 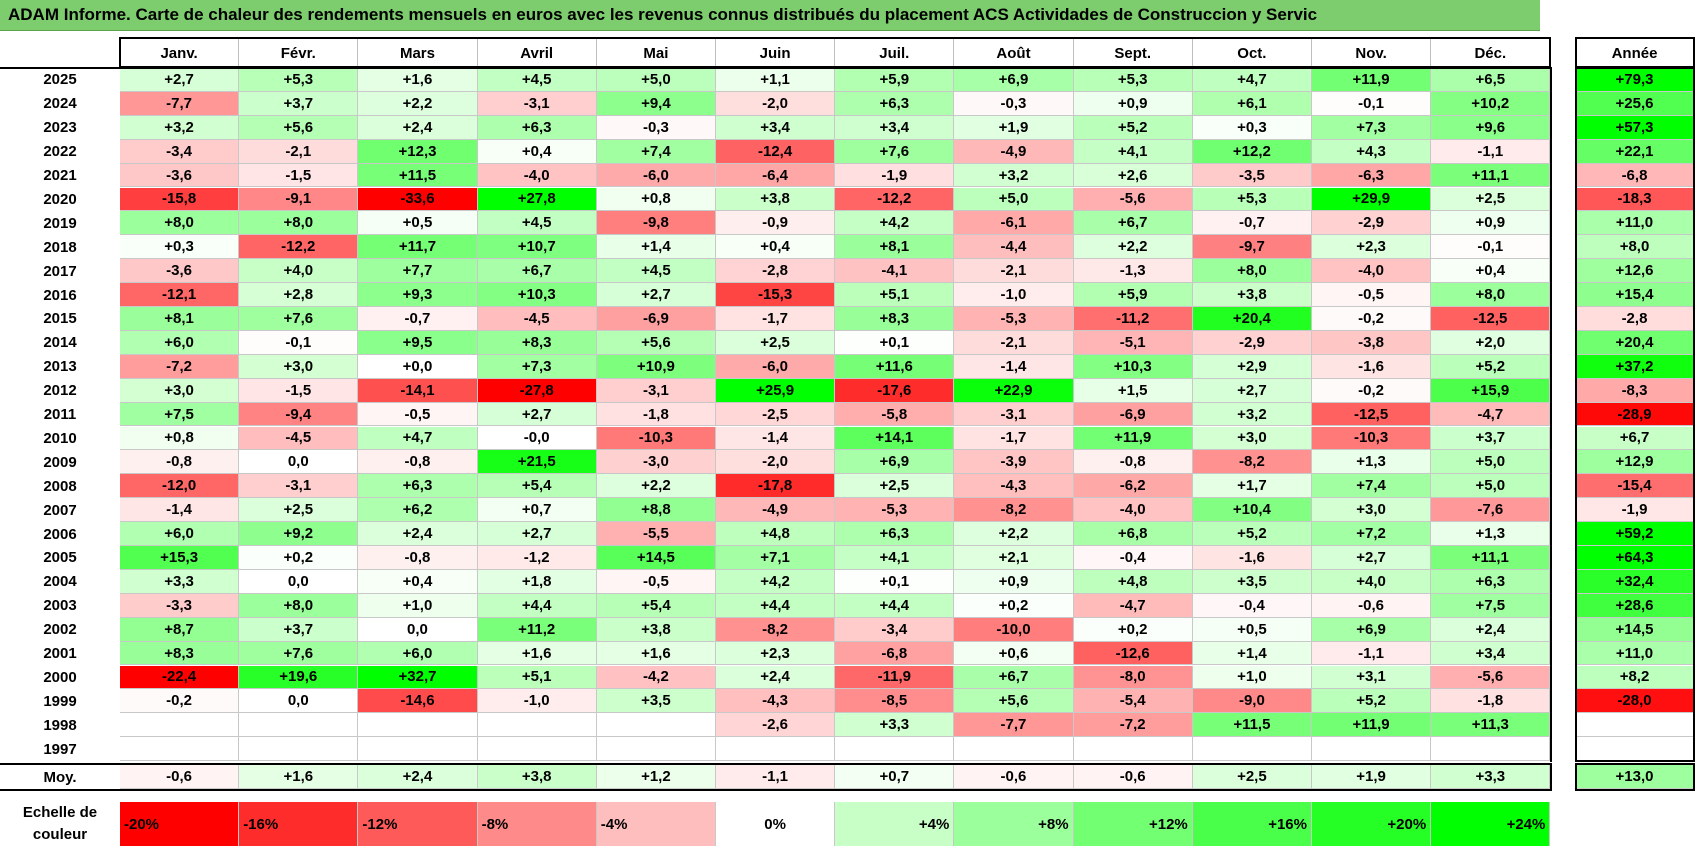 I want to click on year-label: 2001, so click(x=60, y=654).